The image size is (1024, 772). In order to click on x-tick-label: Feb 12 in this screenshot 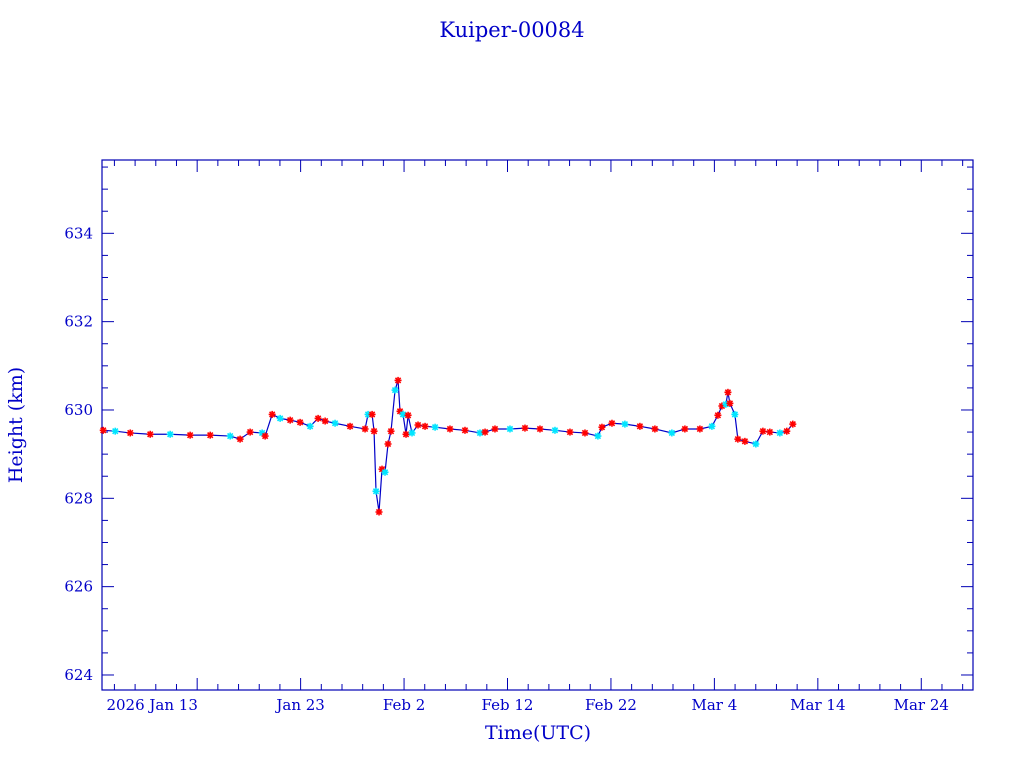, I will do `click(508, 705)`.